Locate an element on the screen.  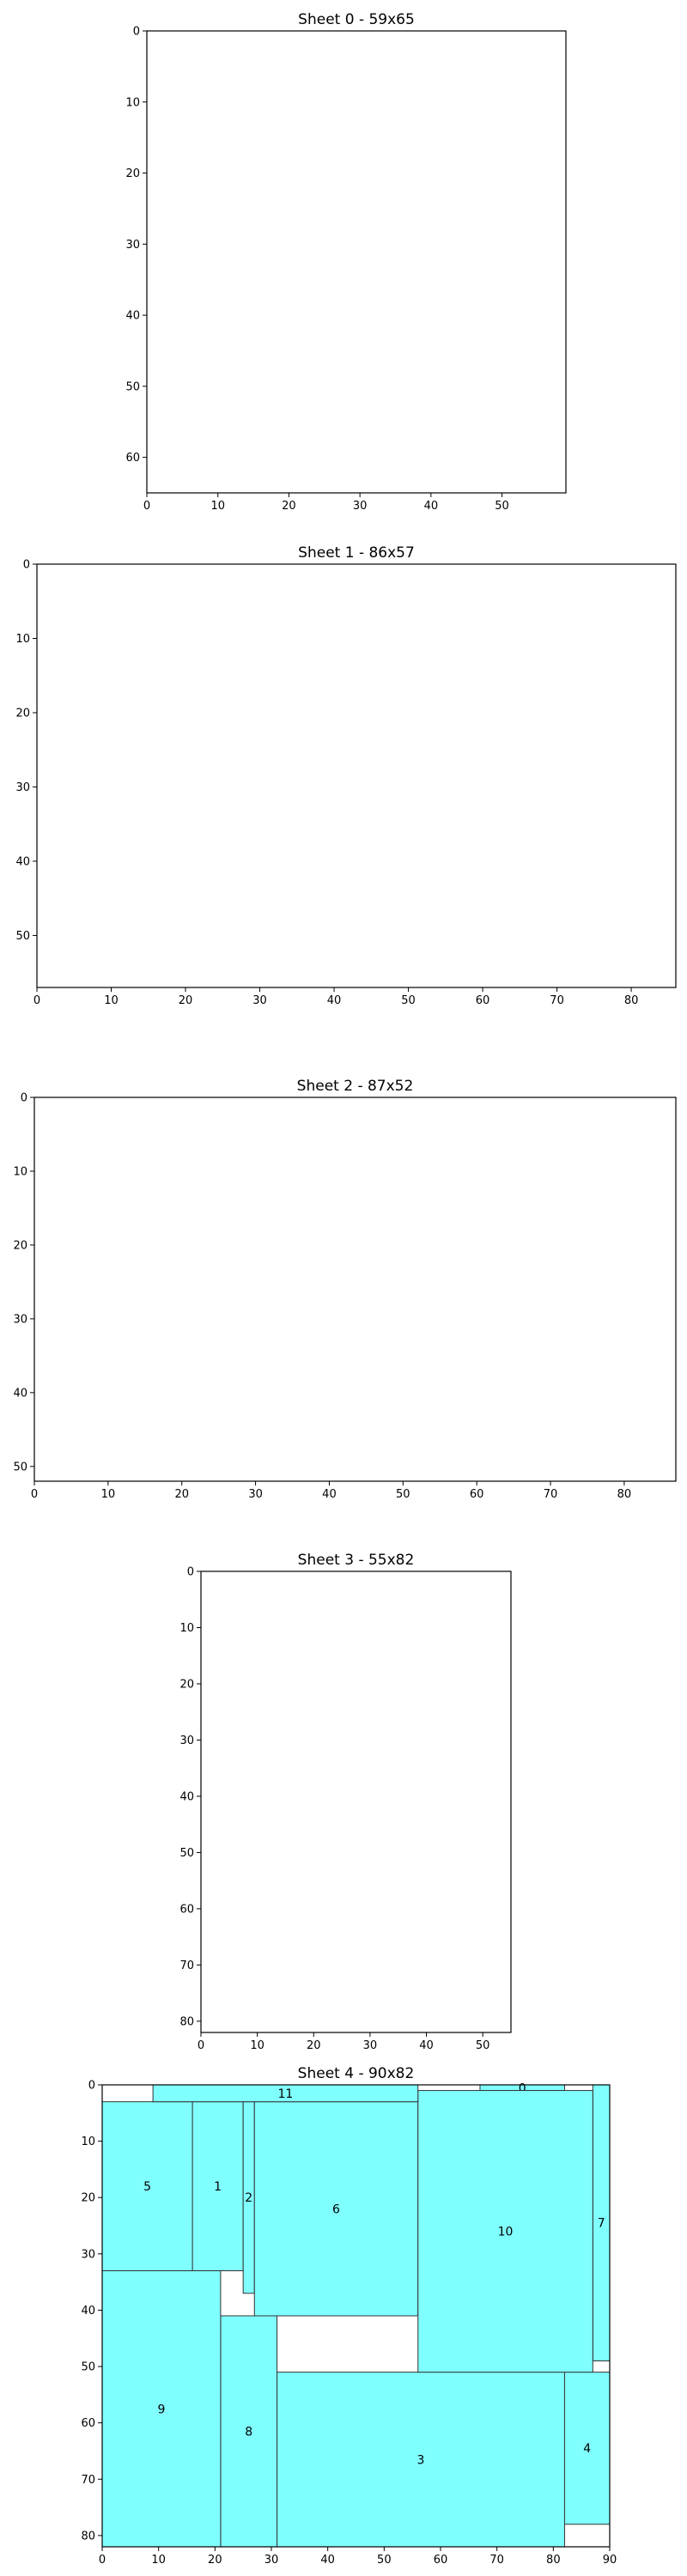
sheet-4-frame is located at coordinates (356, 2316).